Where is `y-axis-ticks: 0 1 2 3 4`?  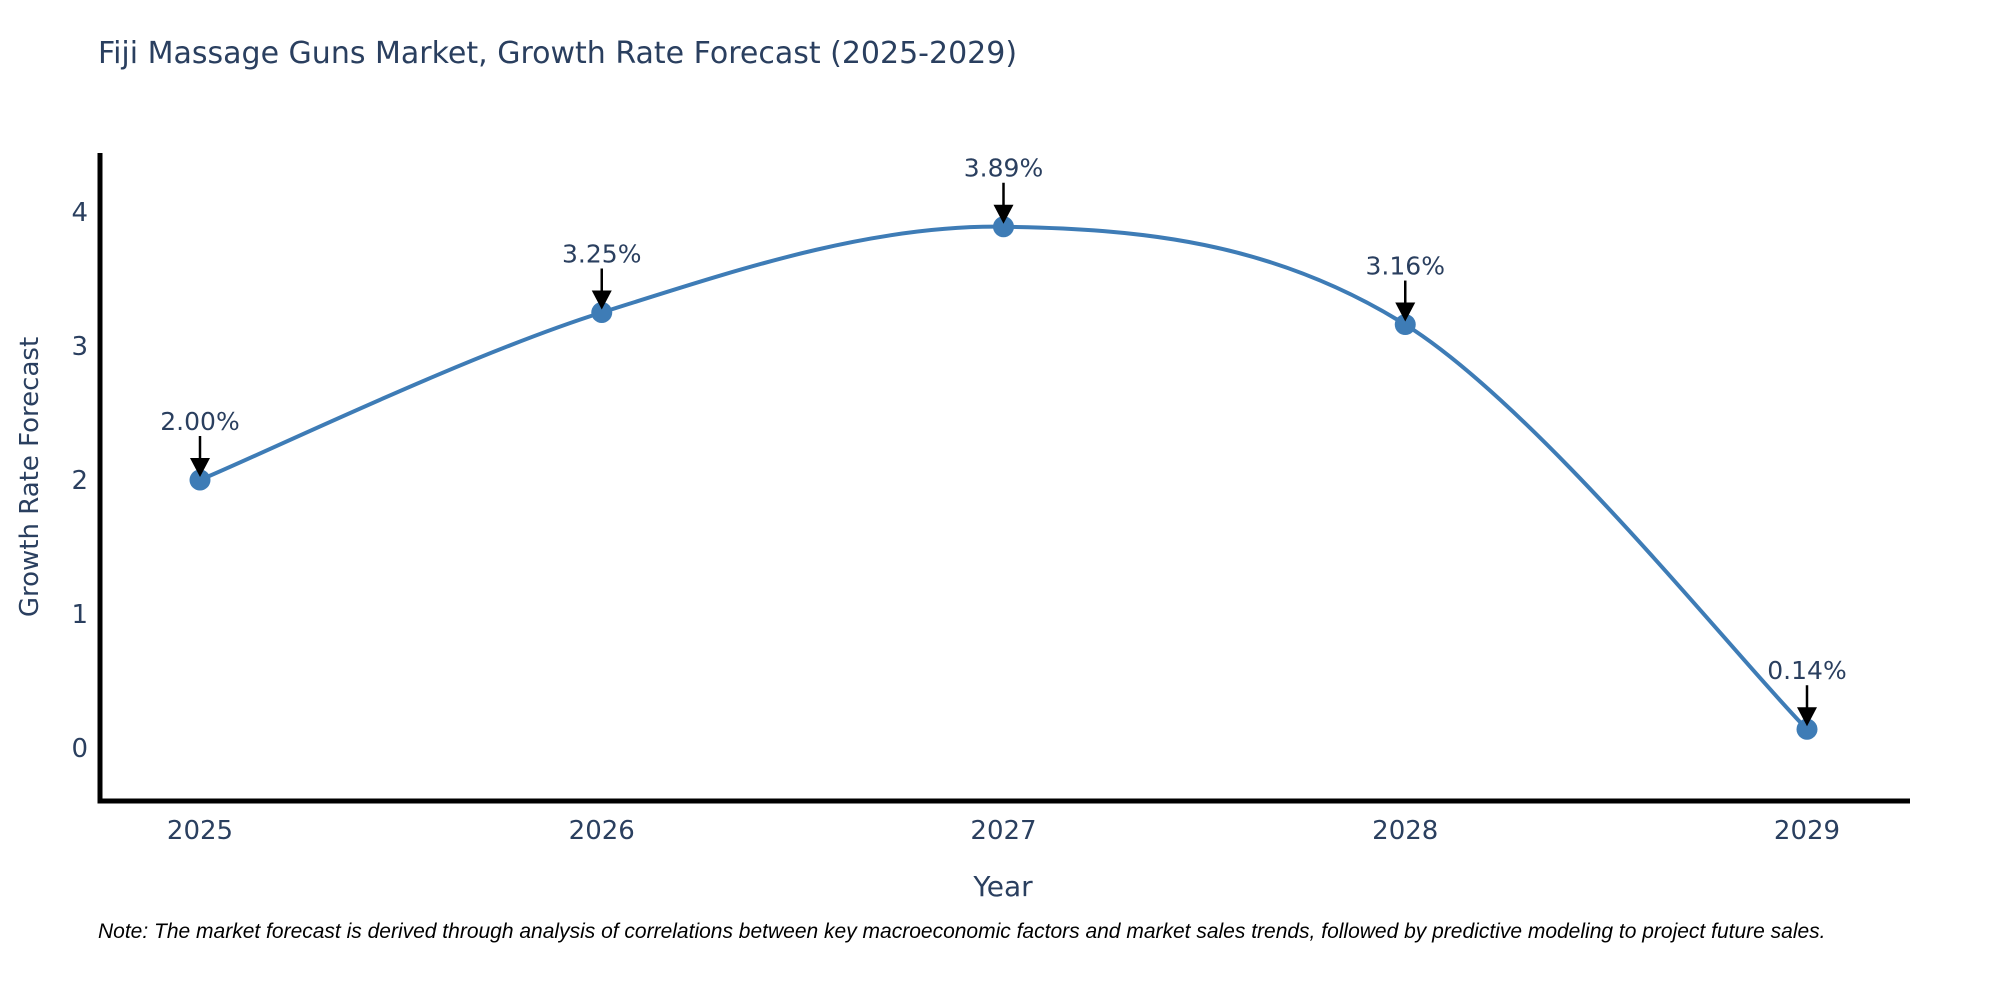 y-axis-ticks: 0 1 2 3 4 is located at coordinates (79, 481).